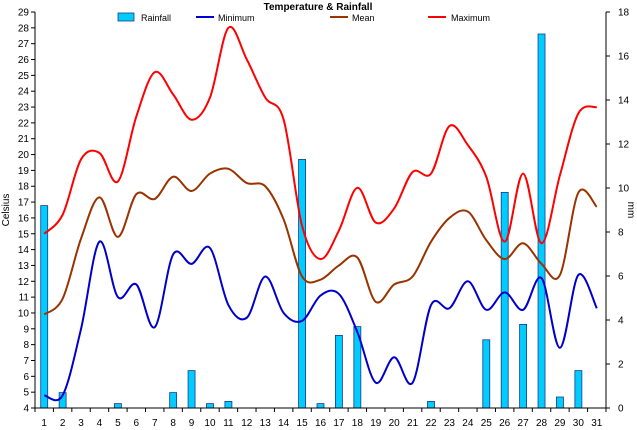 This screenshot has height=430, width=637. Describe the element at coordinates (26, 329) in the screenshot. I see `left-tick-label: 9` at that location.